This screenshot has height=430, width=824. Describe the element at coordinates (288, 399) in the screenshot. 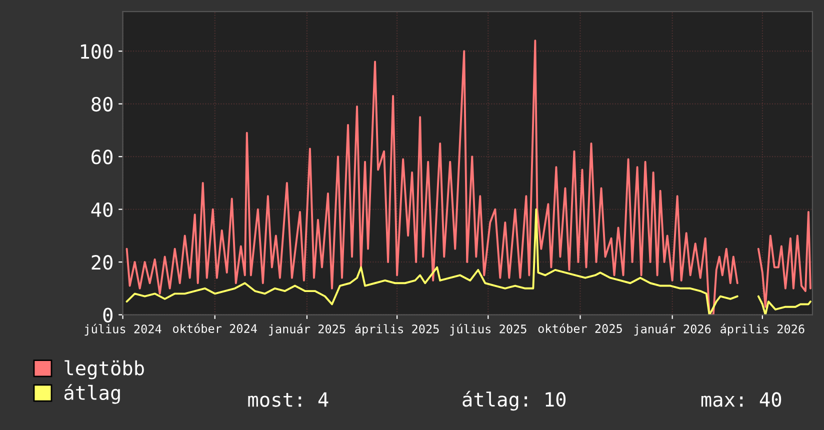

I see `text: most: 4` at that location.